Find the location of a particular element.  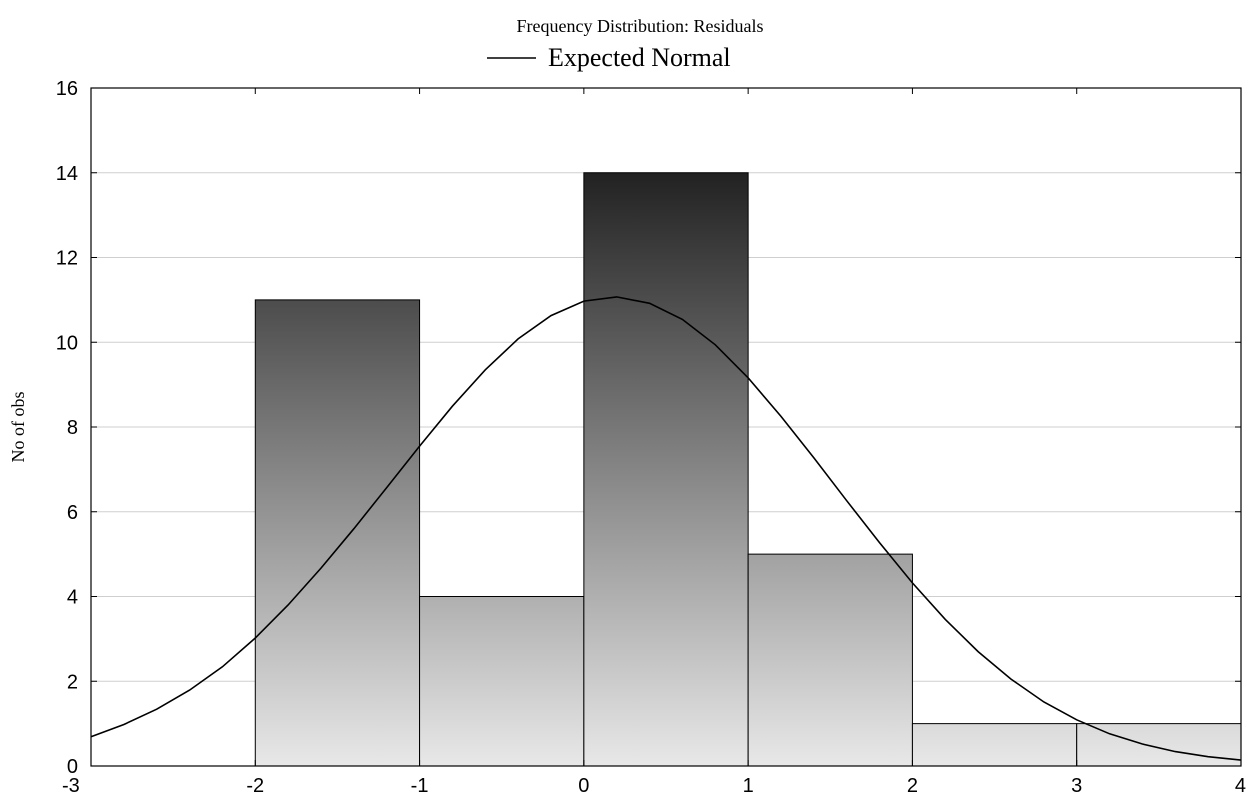

x-tick-label-3: 0 is located at coordinates (583, 786).